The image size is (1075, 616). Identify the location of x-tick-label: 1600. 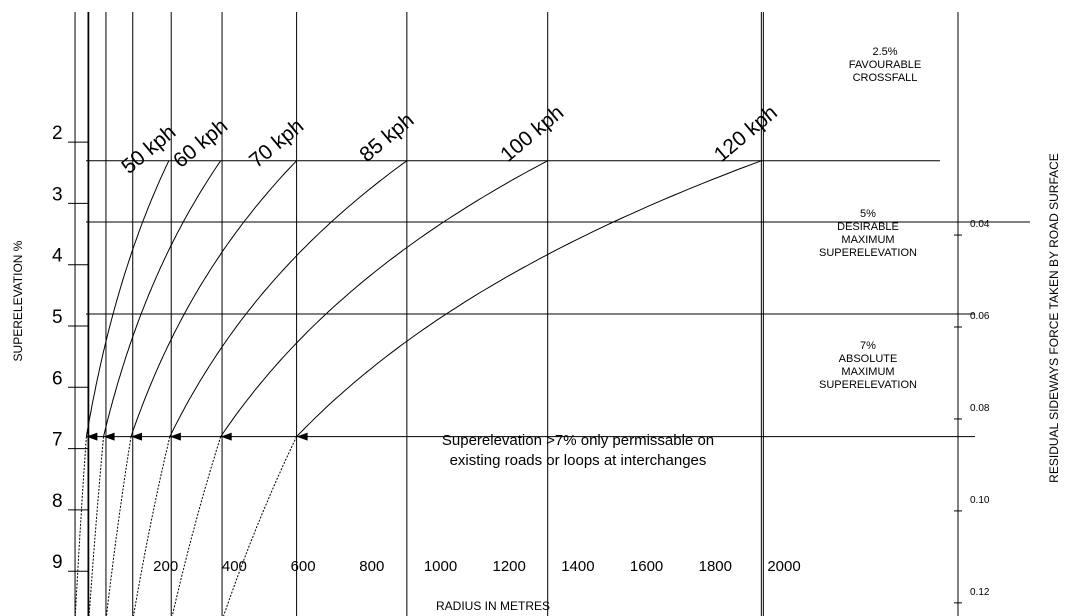
(646, 566).